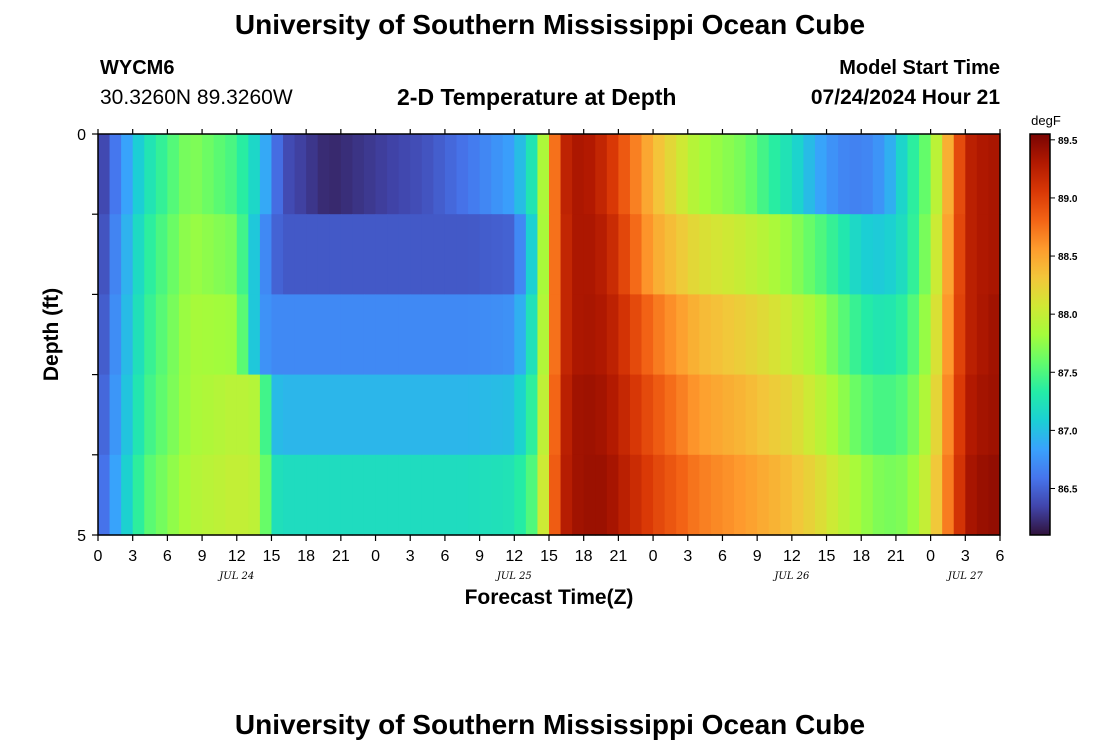  What do you see at coordinates (792, 556) in the screenshot?
I see `x-tick-label: 12` at bounding box center [792, 556].